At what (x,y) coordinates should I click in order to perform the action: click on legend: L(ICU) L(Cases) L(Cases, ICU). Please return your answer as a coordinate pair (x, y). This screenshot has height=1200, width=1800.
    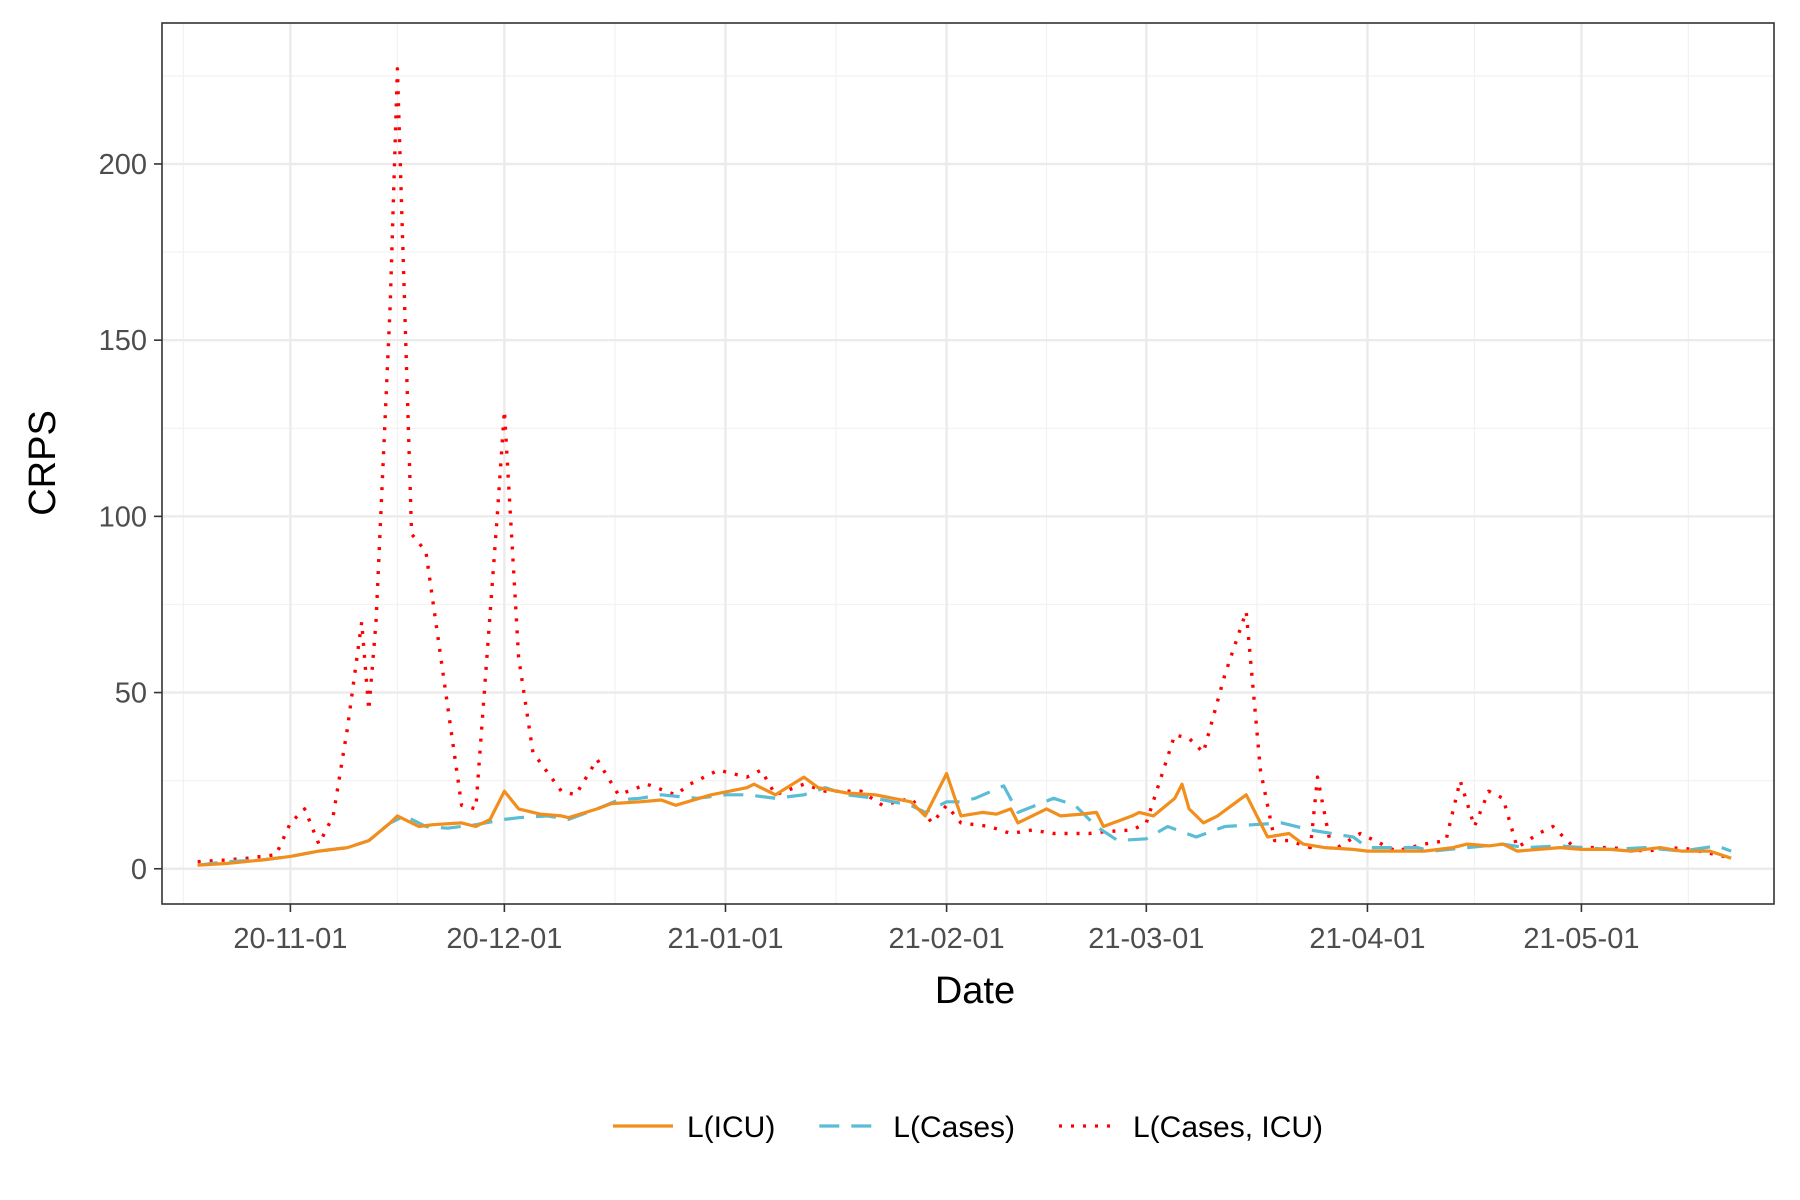
    Looking at the image, I should click on (968, 1127).